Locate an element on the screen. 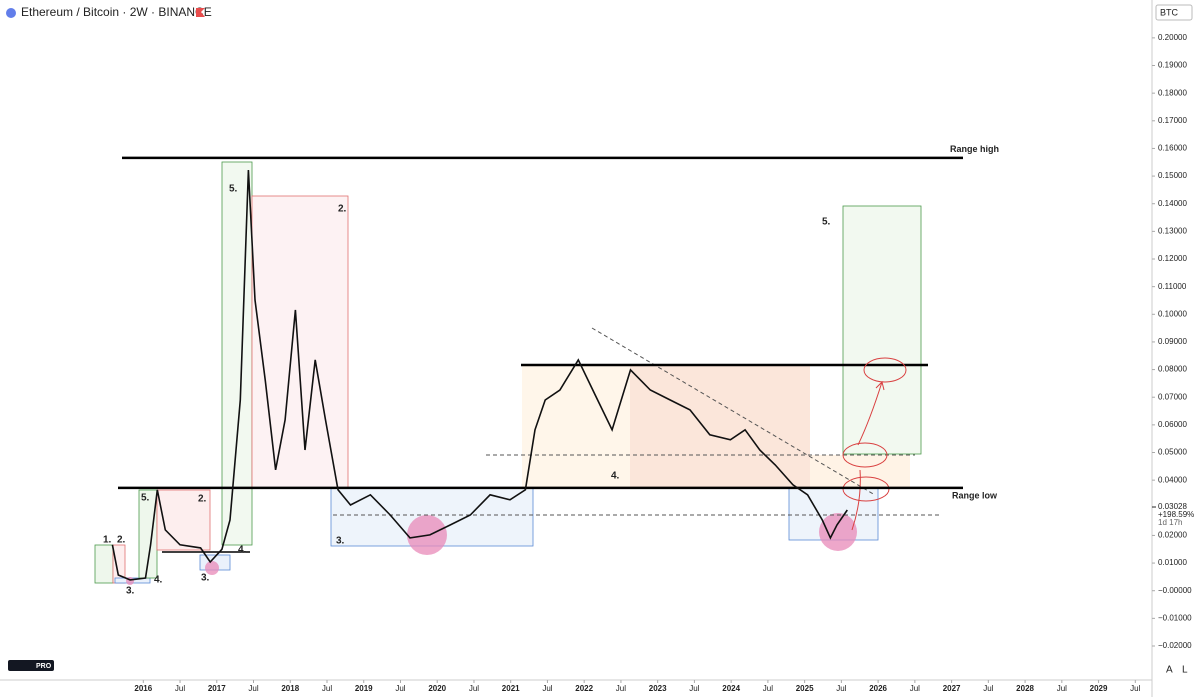 This screenshot has height=697, width=1200. y-tick-label: 0.02000 is located at coordinates (1172, 535).